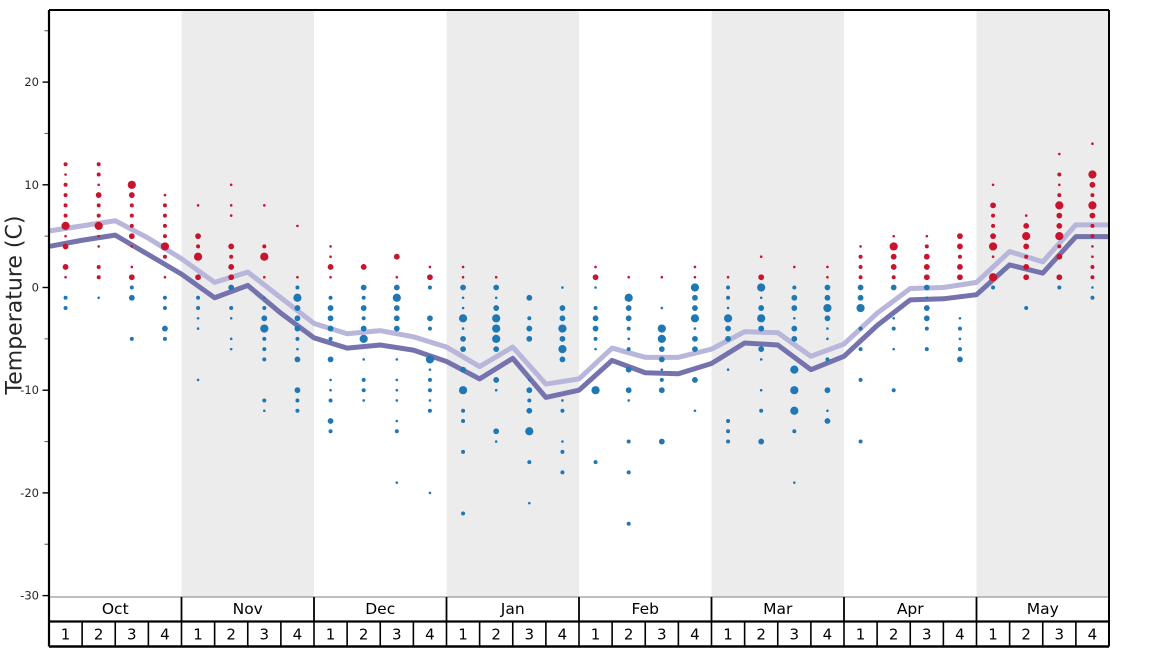 The image size is (1168, 648). What do you see at coordinates (927, 635) in the screenshot?
I see `week-number-label: 3` at bounding box center [927, 635].